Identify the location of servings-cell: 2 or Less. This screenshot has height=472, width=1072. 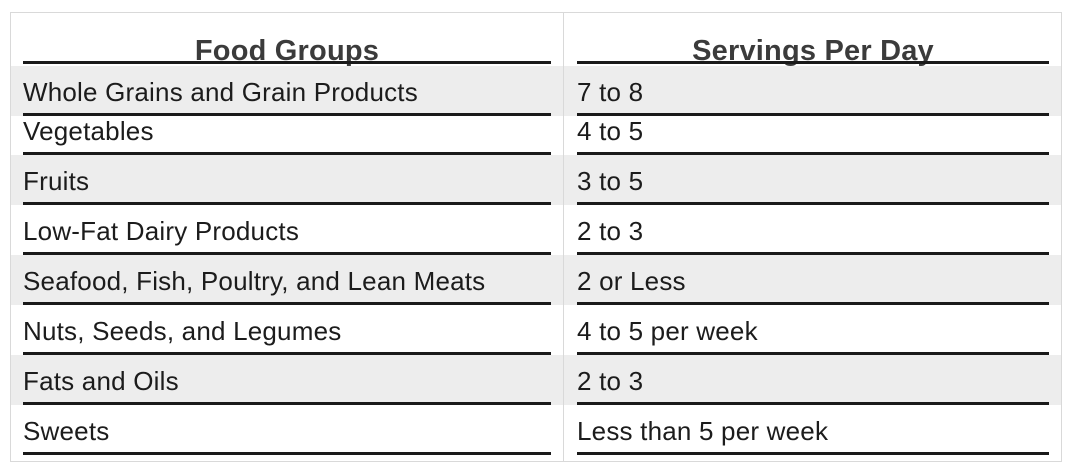
(813, 280).